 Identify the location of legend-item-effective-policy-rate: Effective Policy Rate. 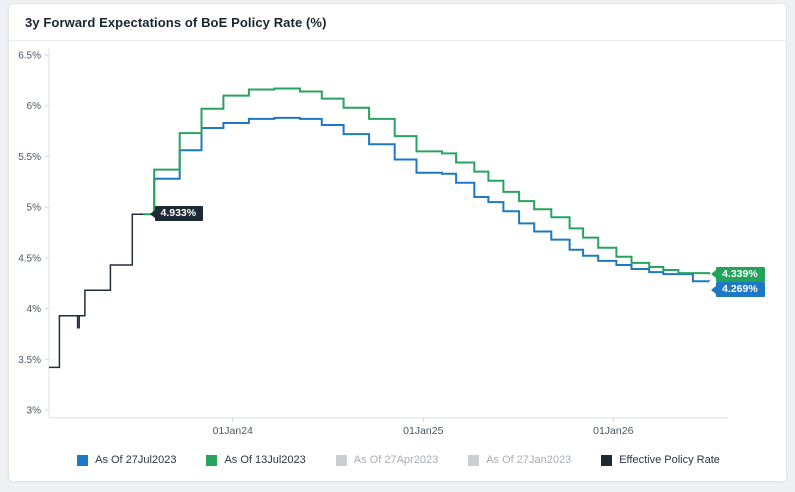
(660, 460).